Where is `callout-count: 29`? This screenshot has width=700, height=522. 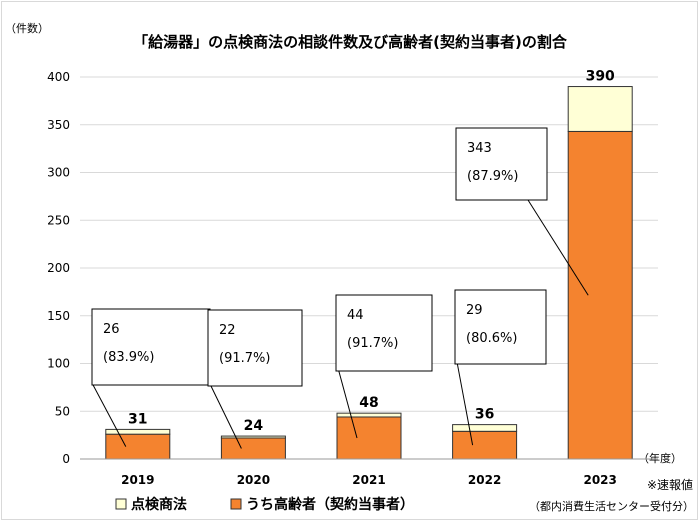 callout-count: 29 is located at coordinates (474, 310).